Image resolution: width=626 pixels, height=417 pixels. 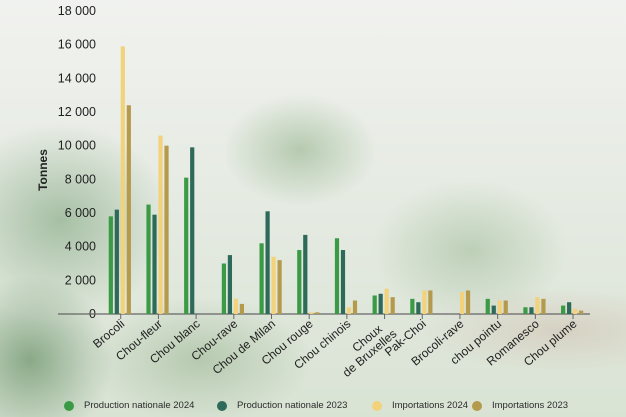 What do you see at coordinates (530, 405) in the screenshot?
I see `legend-label: Importations 2023` at bounding box center [530, 405].